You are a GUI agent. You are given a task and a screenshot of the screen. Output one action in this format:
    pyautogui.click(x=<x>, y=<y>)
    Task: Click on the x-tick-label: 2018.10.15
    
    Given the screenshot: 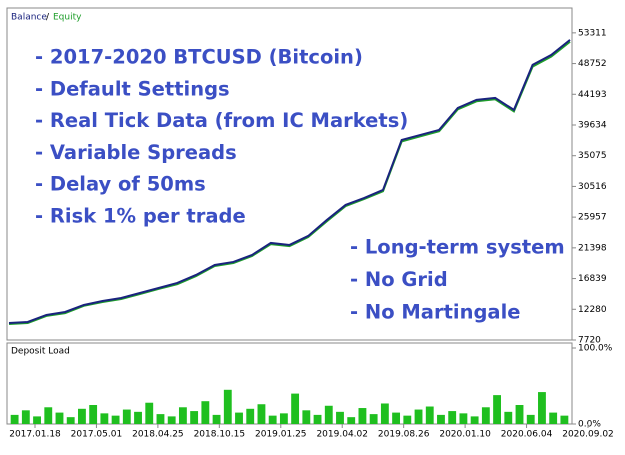 What is the action you would take?
    pyautogui.click(x=220, y=435)
    